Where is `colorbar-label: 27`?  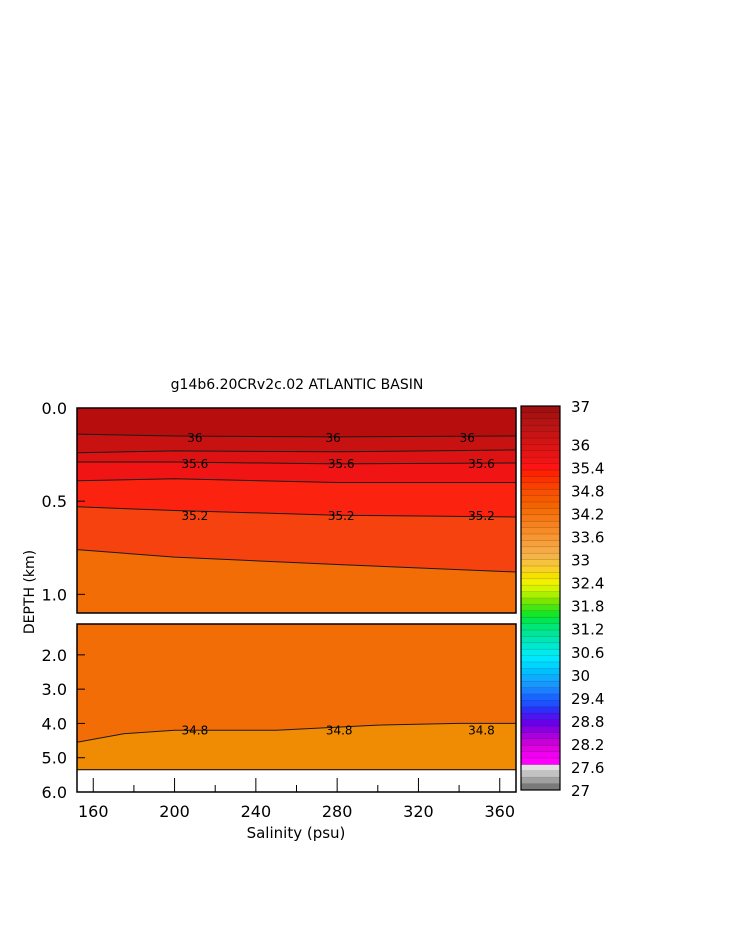 colorbar-label: 27 is located at coordinates (580, 791).